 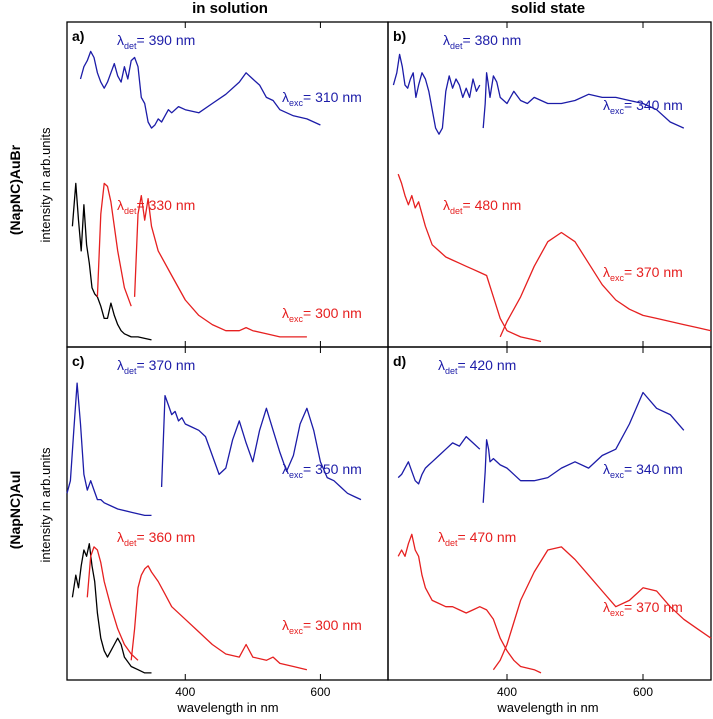 I want to click on annotation-lambda-det: λdet= 380 nm, so click(x=482, y=41).